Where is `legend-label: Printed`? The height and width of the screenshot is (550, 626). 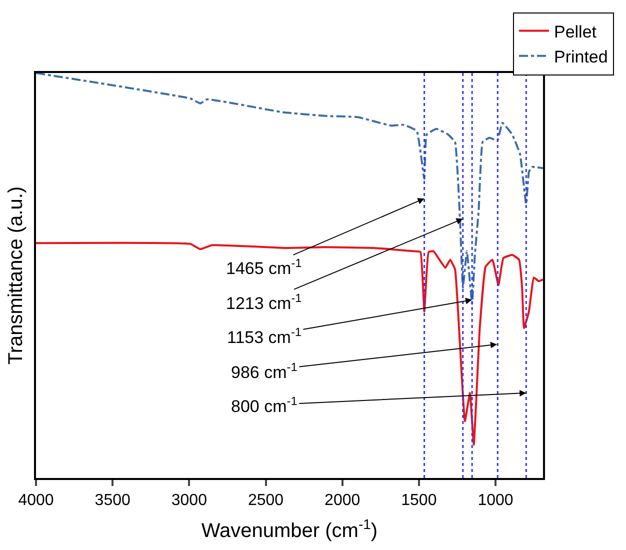 legend-label: Printed is located at coordinates (581, 57).